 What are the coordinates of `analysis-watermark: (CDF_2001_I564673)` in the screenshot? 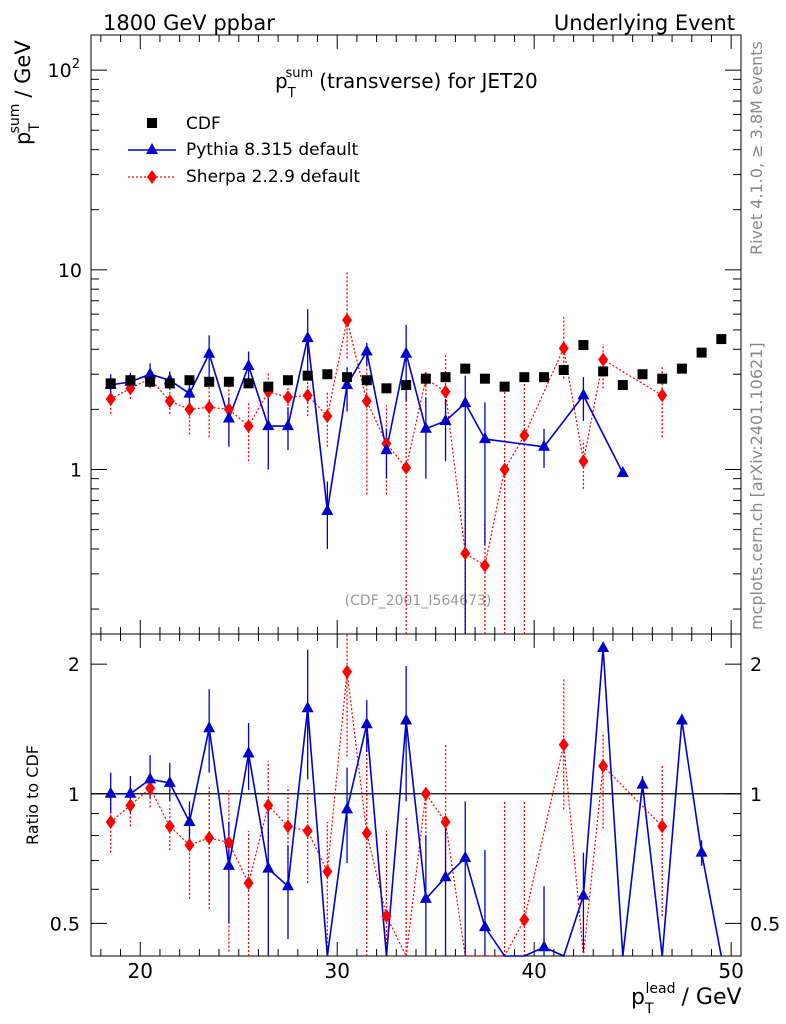 It's located at (418, 601).